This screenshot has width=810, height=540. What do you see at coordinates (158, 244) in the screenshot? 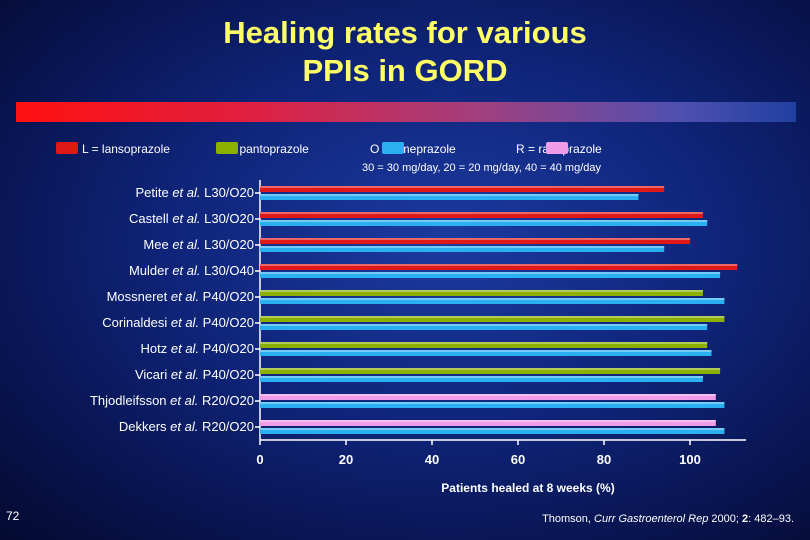
I see `category-author: Mee` at bounding box center [158, 244].